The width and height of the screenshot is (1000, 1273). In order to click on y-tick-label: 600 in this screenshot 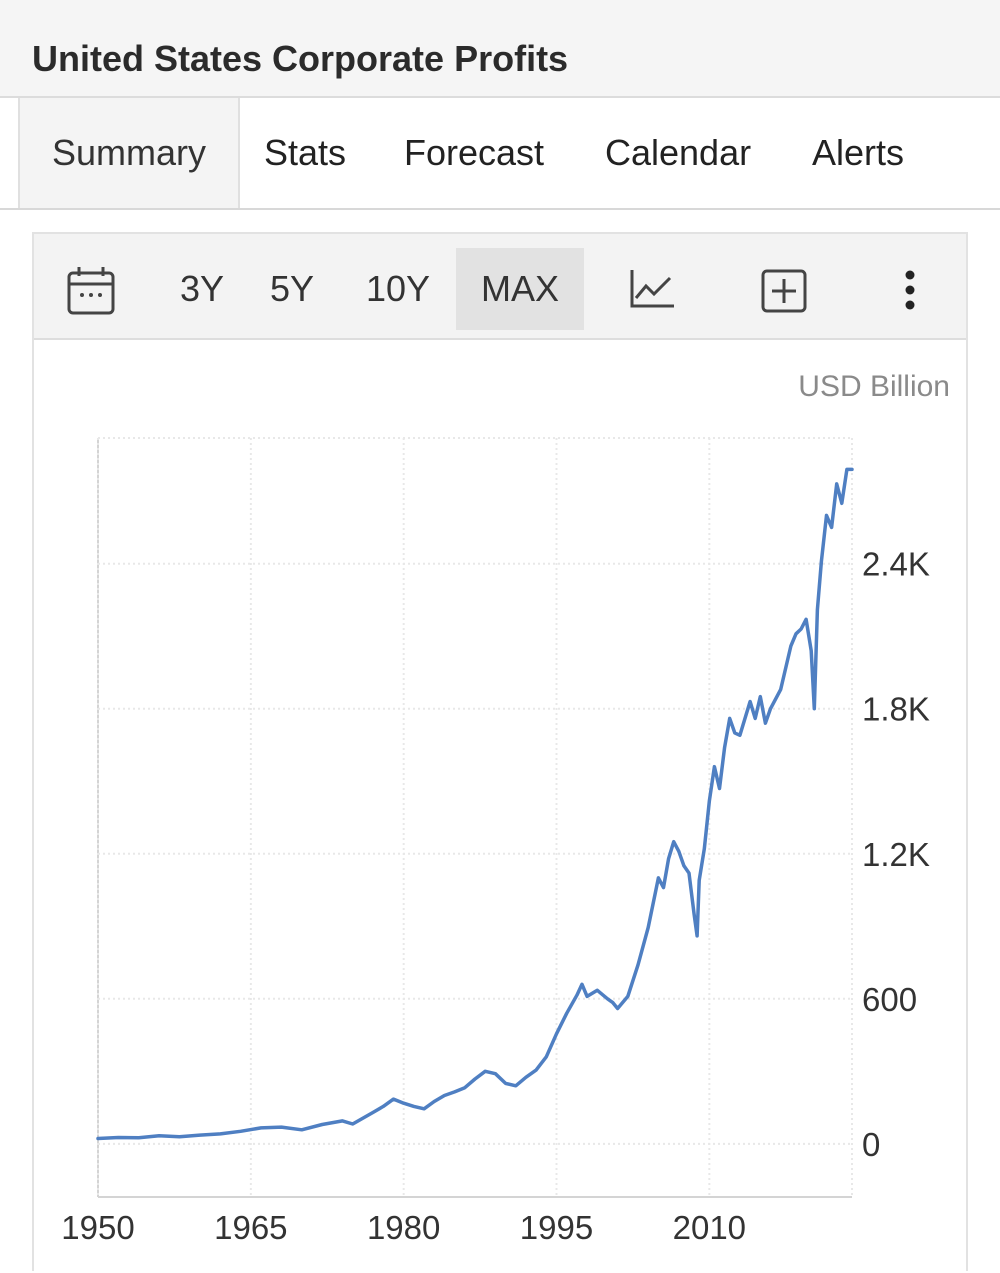, I will do `click(889, 999)`.